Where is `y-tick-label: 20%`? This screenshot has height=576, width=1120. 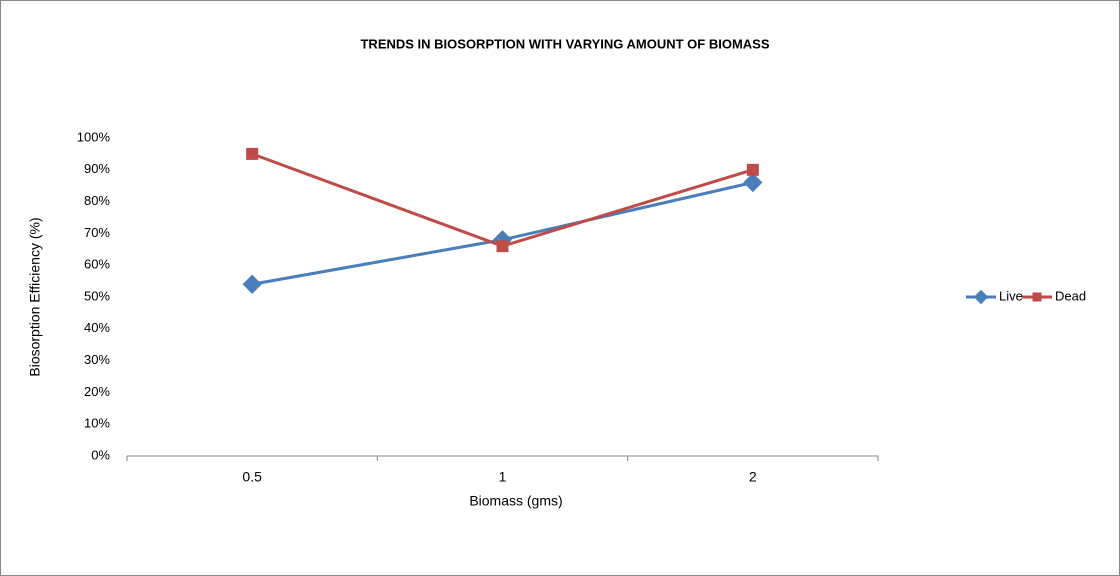 y-tick-label: 20% is located at coordinates (97, 391).